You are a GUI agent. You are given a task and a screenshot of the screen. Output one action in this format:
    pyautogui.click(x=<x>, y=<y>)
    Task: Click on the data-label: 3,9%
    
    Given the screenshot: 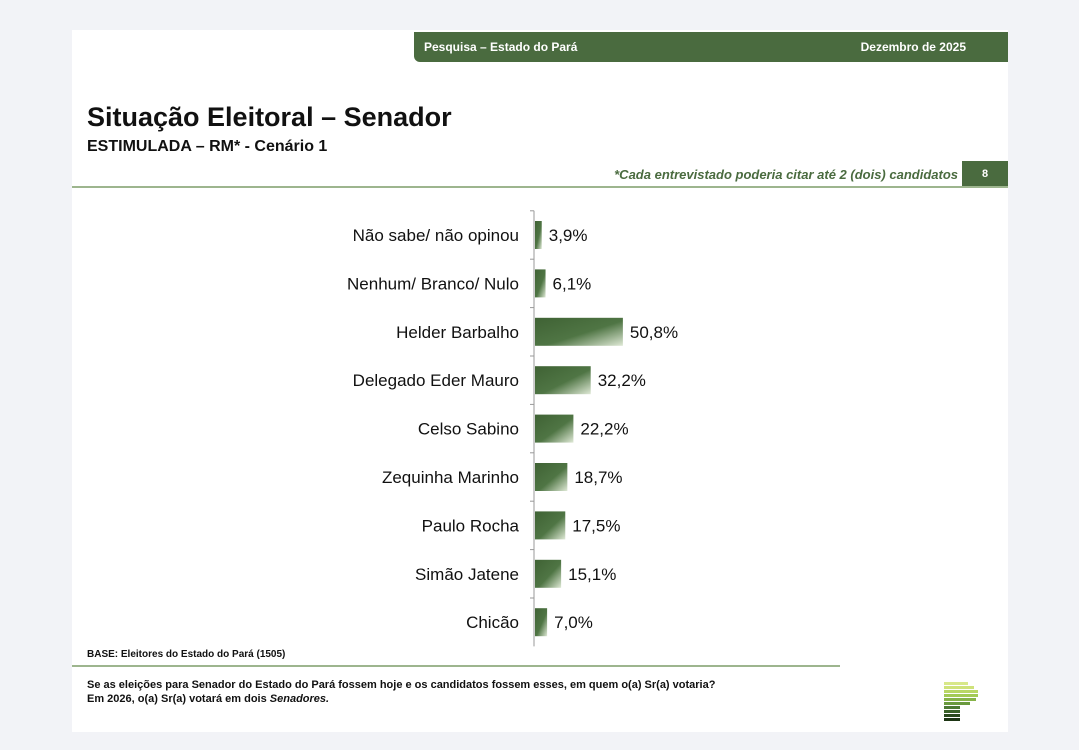 What is the action you would take?
    pyautogui.click(x=568, y=235)
    